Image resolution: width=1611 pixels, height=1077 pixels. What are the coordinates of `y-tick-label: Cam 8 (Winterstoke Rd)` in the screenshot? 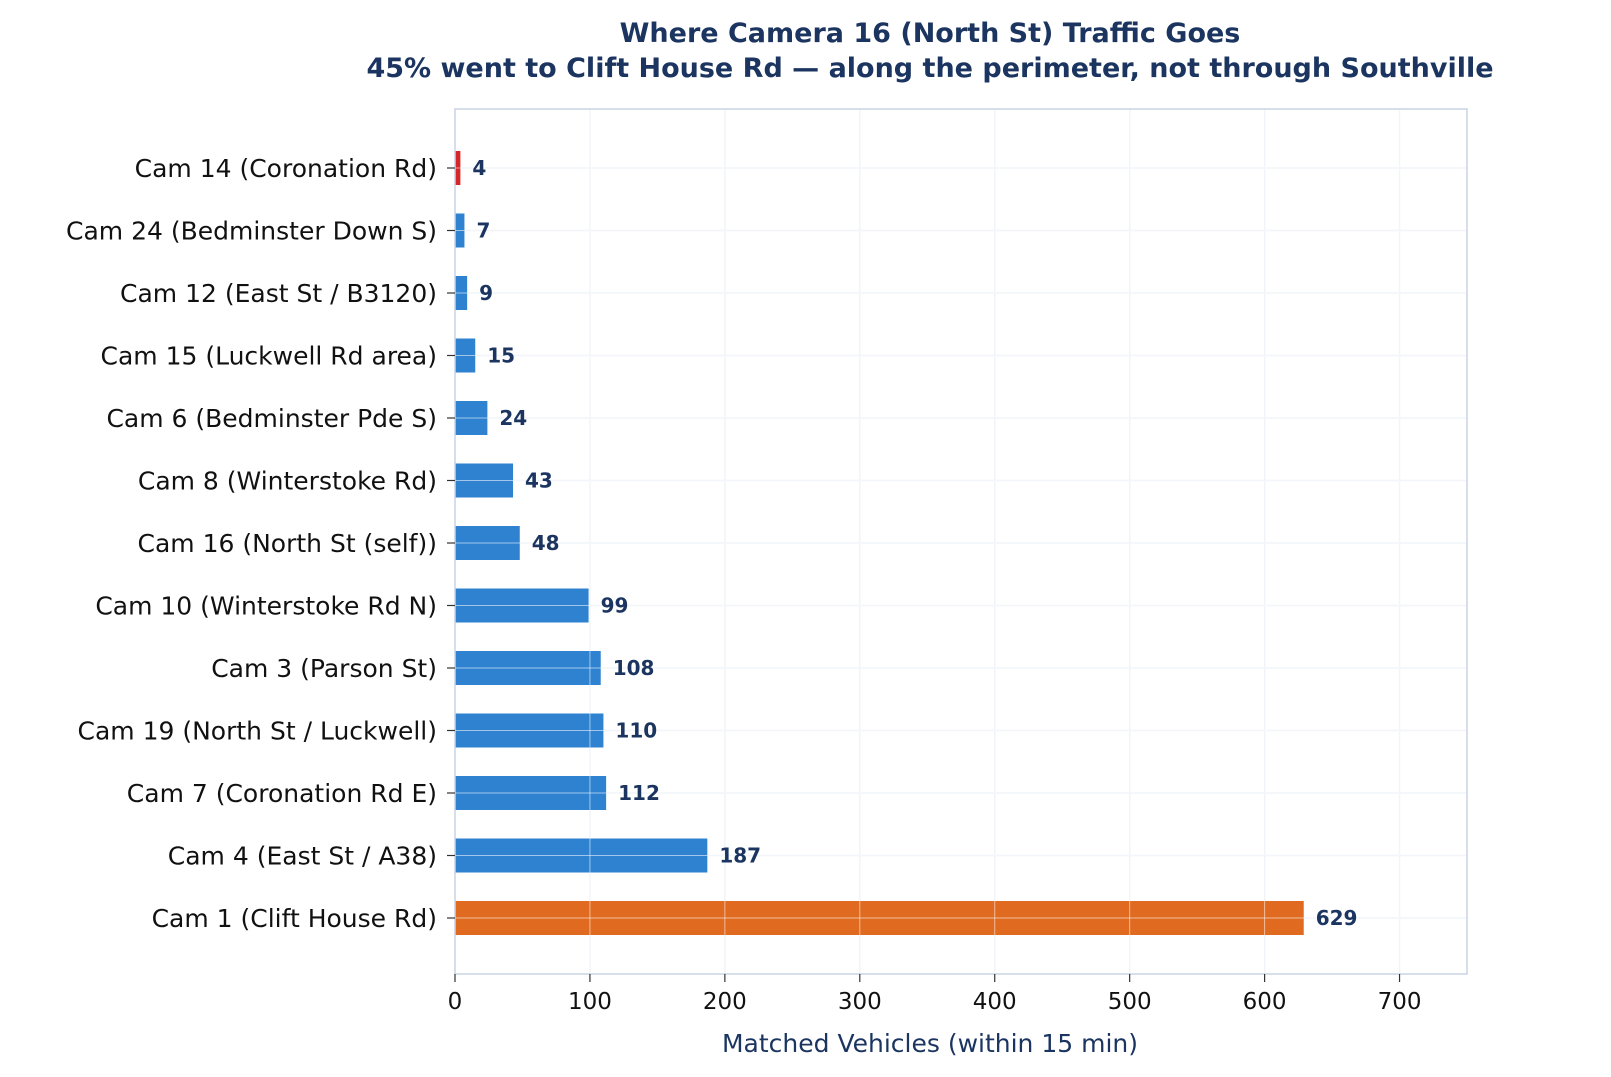 It's located at (287, 481).